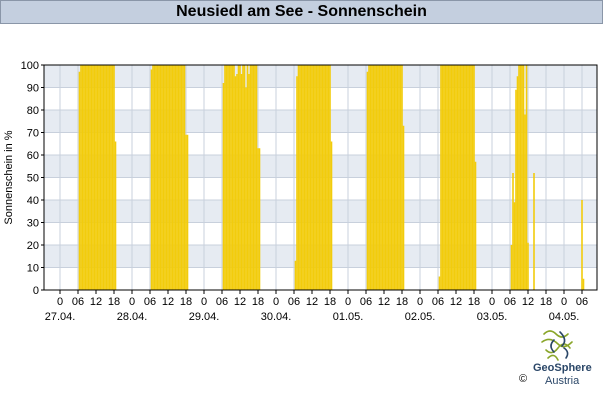 The width and height of the screenshot is (603, 400). What do you see at coordinates (33, 111) in the screenshot?
I see `y-tick-label: 80` at bounding box center [33, 111].